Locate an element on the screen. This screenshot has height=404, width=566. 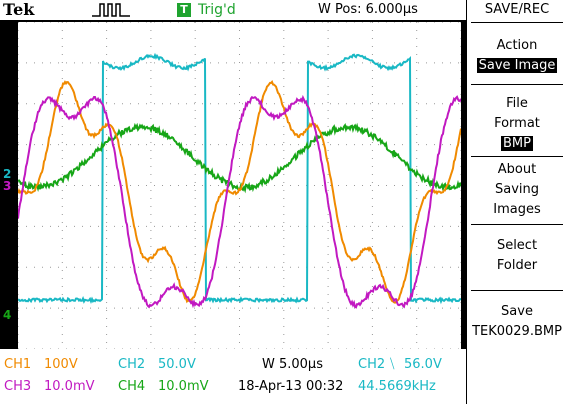
ch1-scale: 100V is located at coordinates (61, 365).